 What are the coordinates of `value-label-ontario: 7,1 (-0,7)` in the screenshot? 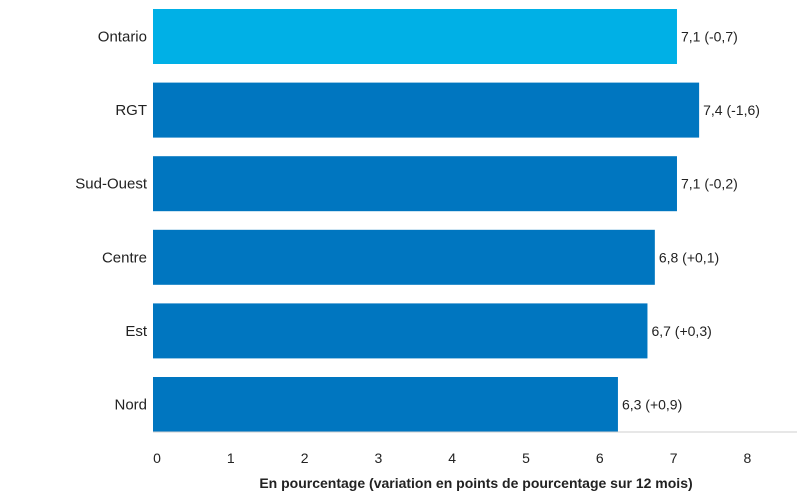 It's located at (709, 37).